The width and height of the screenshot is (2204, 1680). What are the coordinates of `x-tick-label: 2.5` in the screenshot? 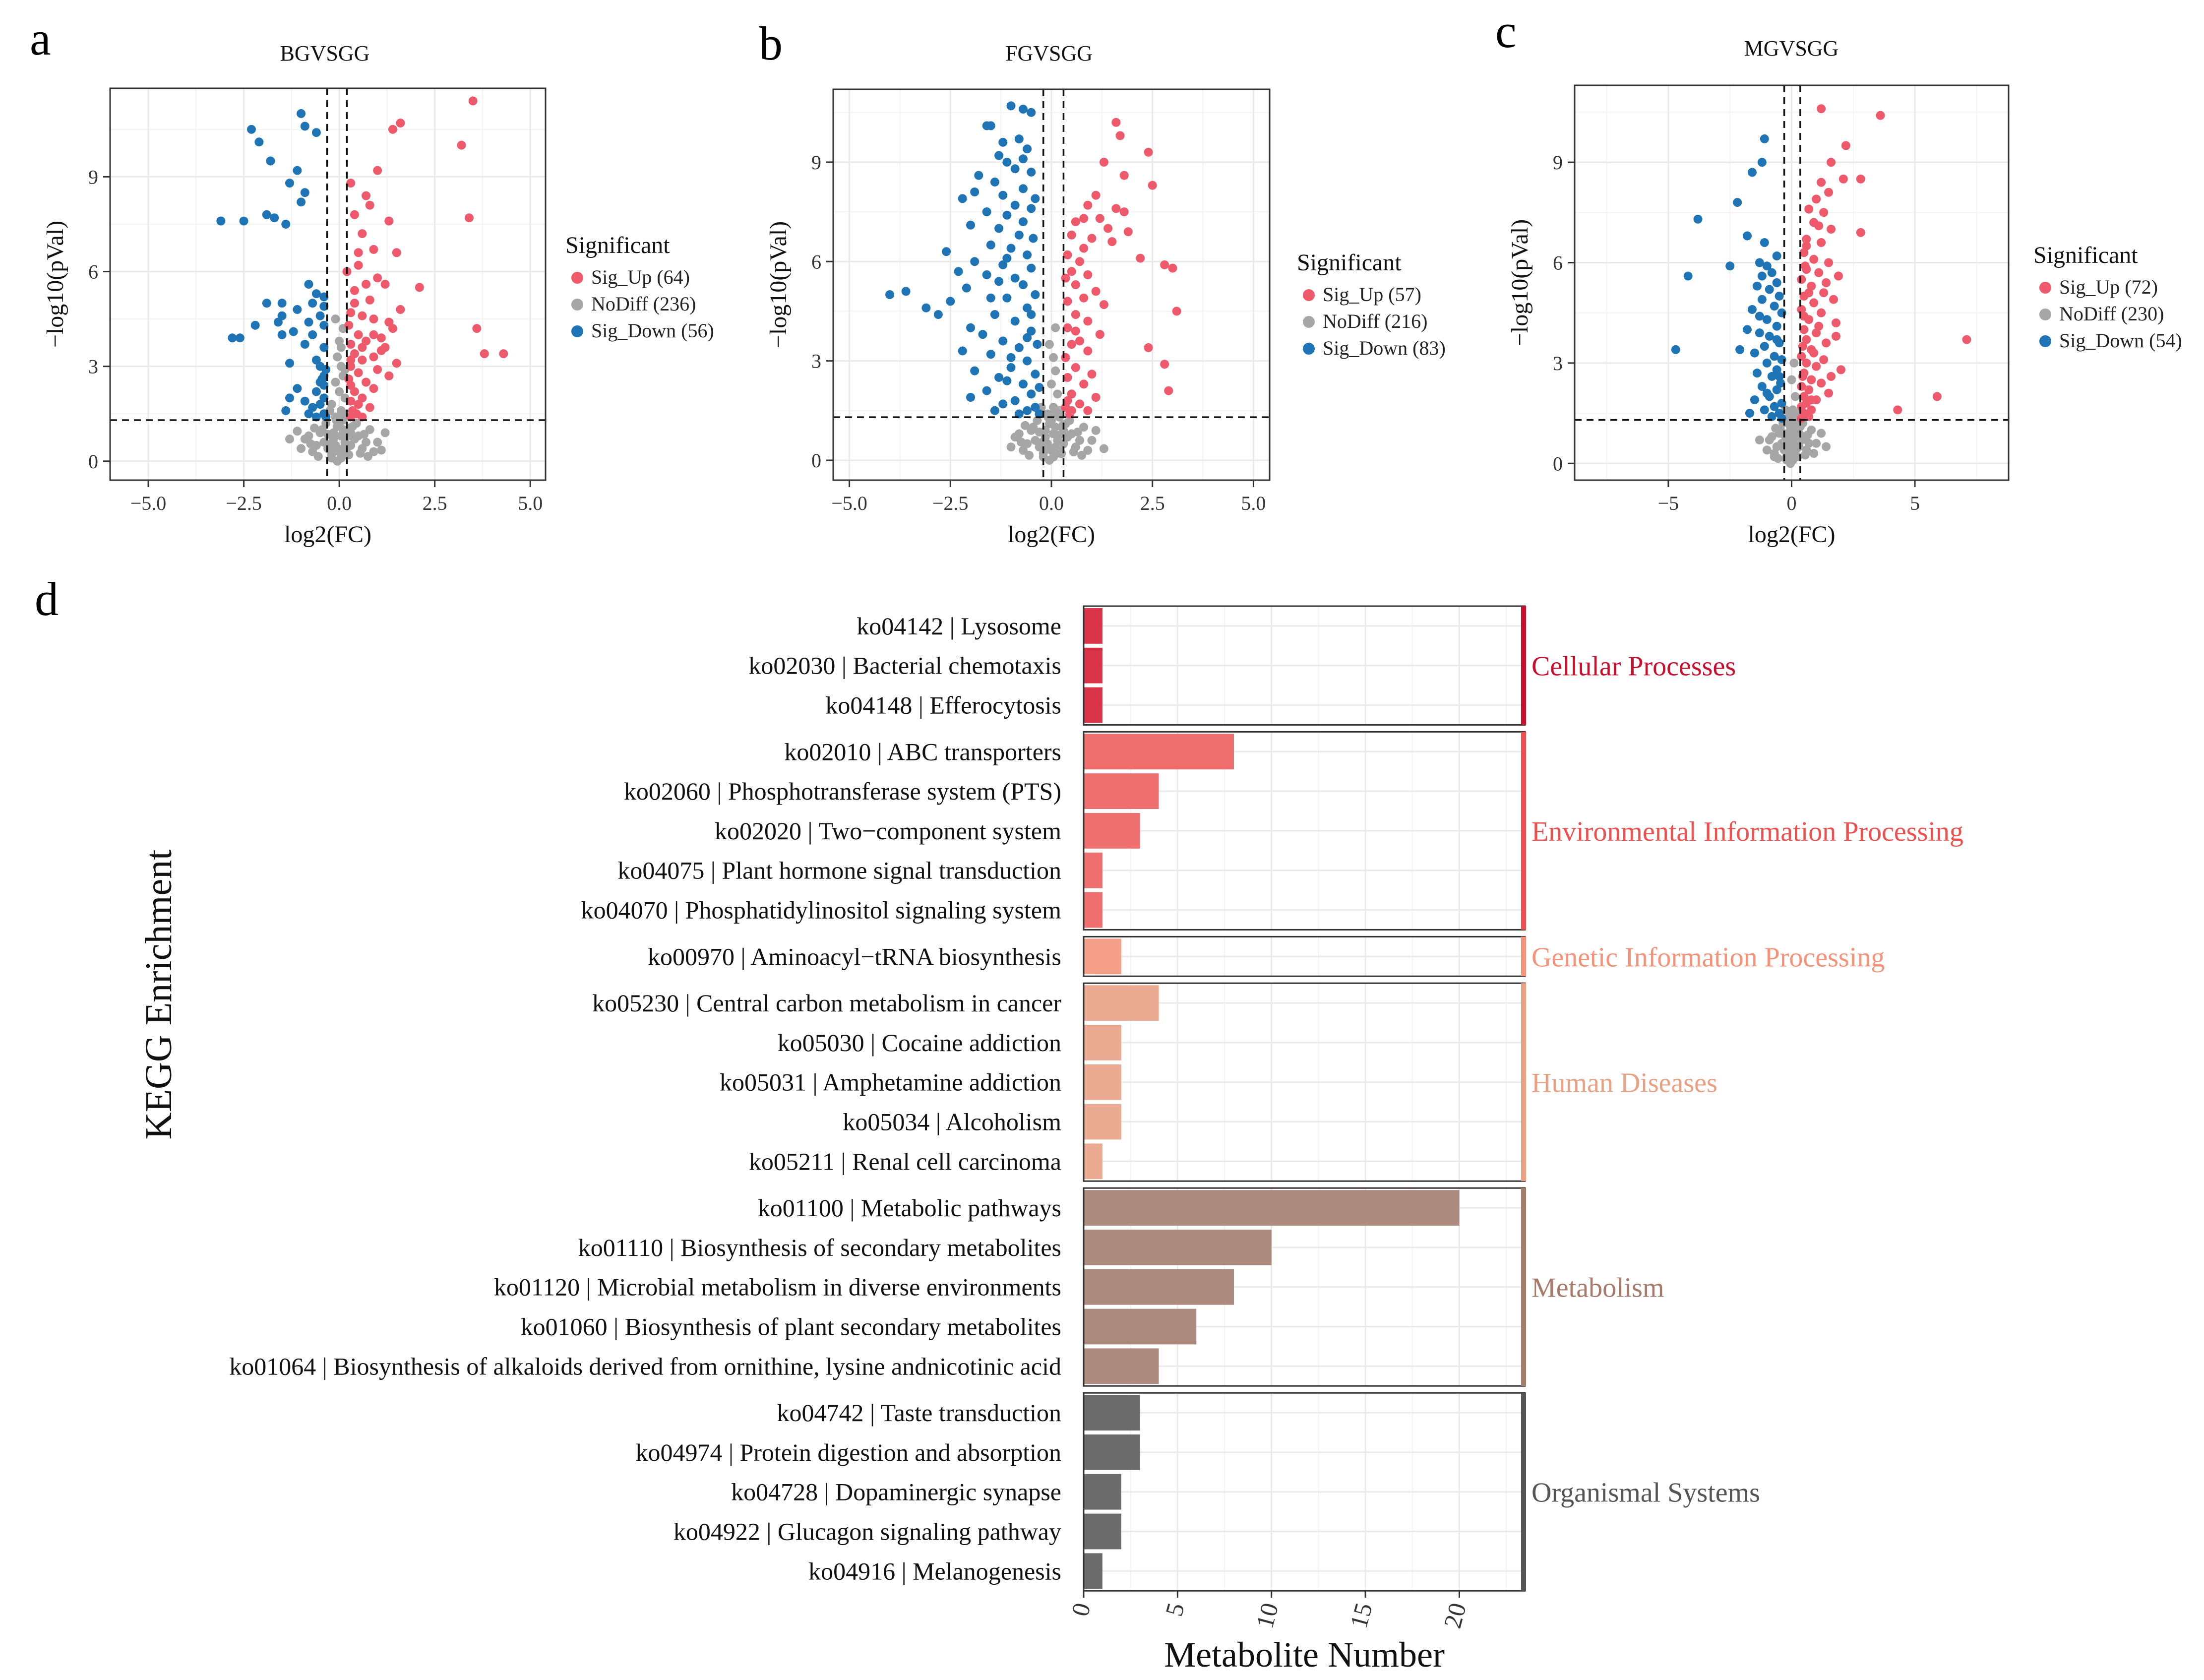 It's located at (1153, 503).